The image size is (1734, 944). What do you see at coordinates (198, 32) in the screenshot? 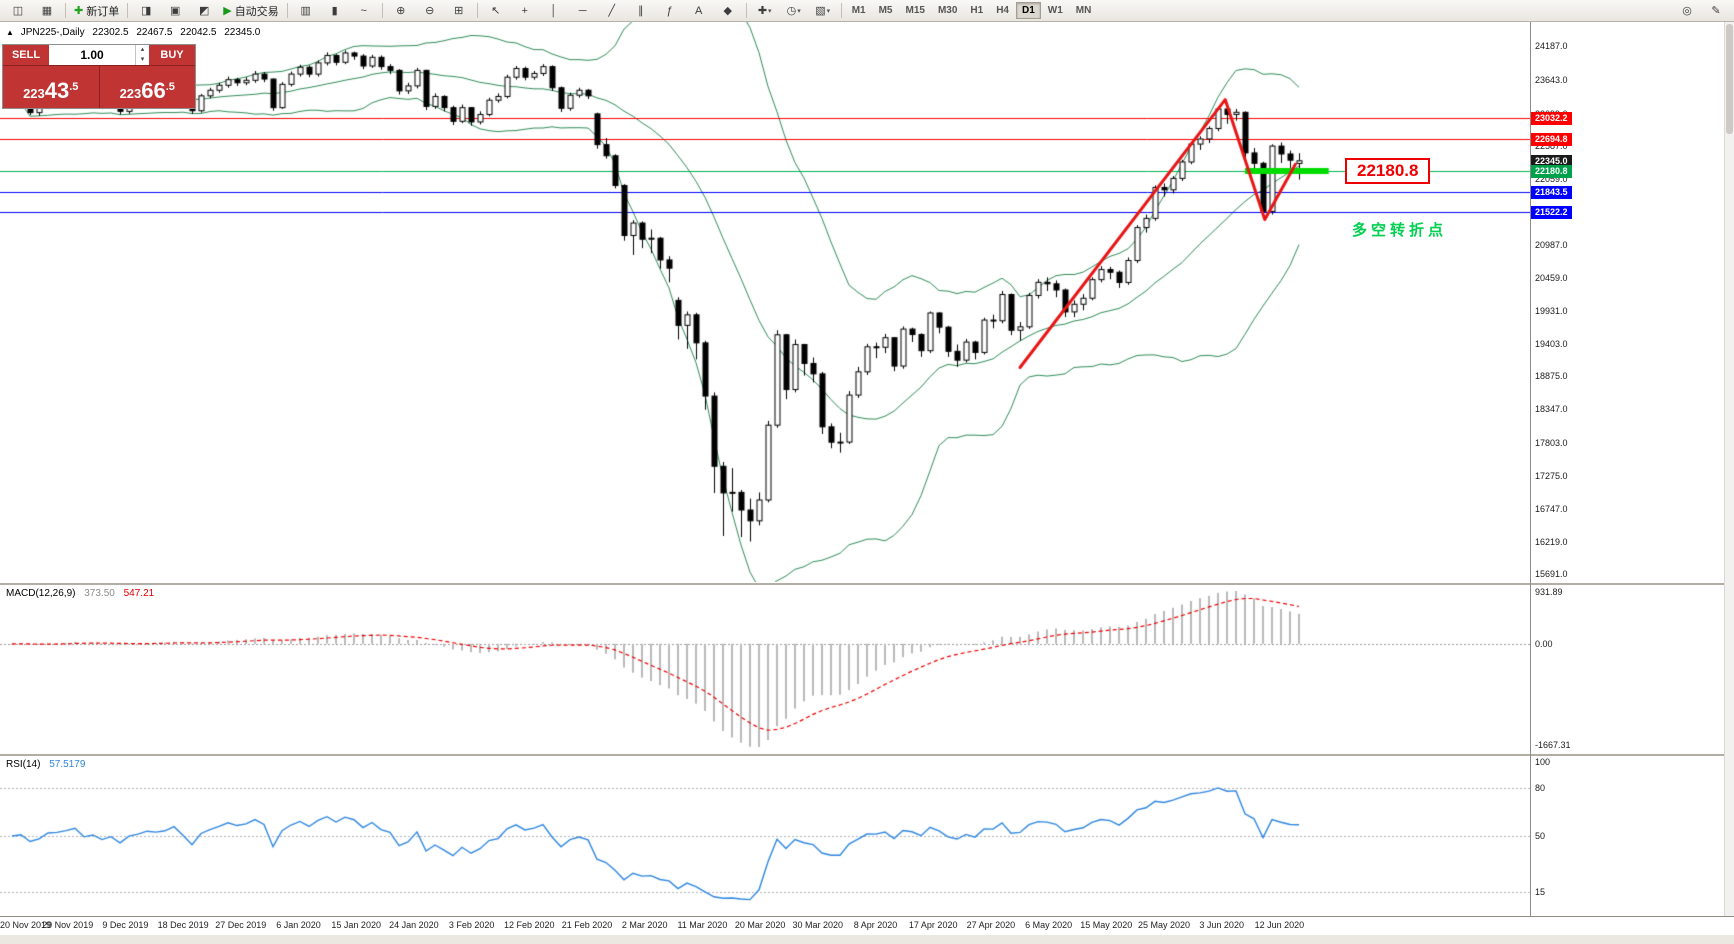
I see `ohlc-low: 22042.5` at bounding box center [198, 32].